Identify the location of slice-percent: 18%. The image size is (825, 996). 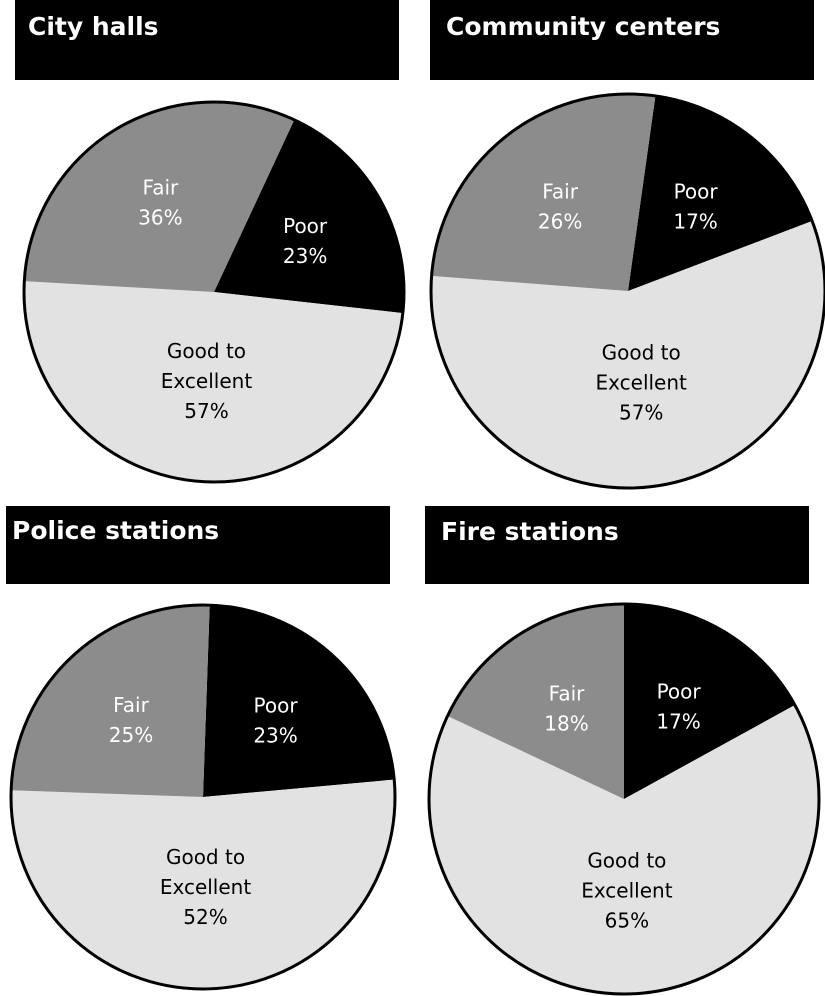
(566, 723).